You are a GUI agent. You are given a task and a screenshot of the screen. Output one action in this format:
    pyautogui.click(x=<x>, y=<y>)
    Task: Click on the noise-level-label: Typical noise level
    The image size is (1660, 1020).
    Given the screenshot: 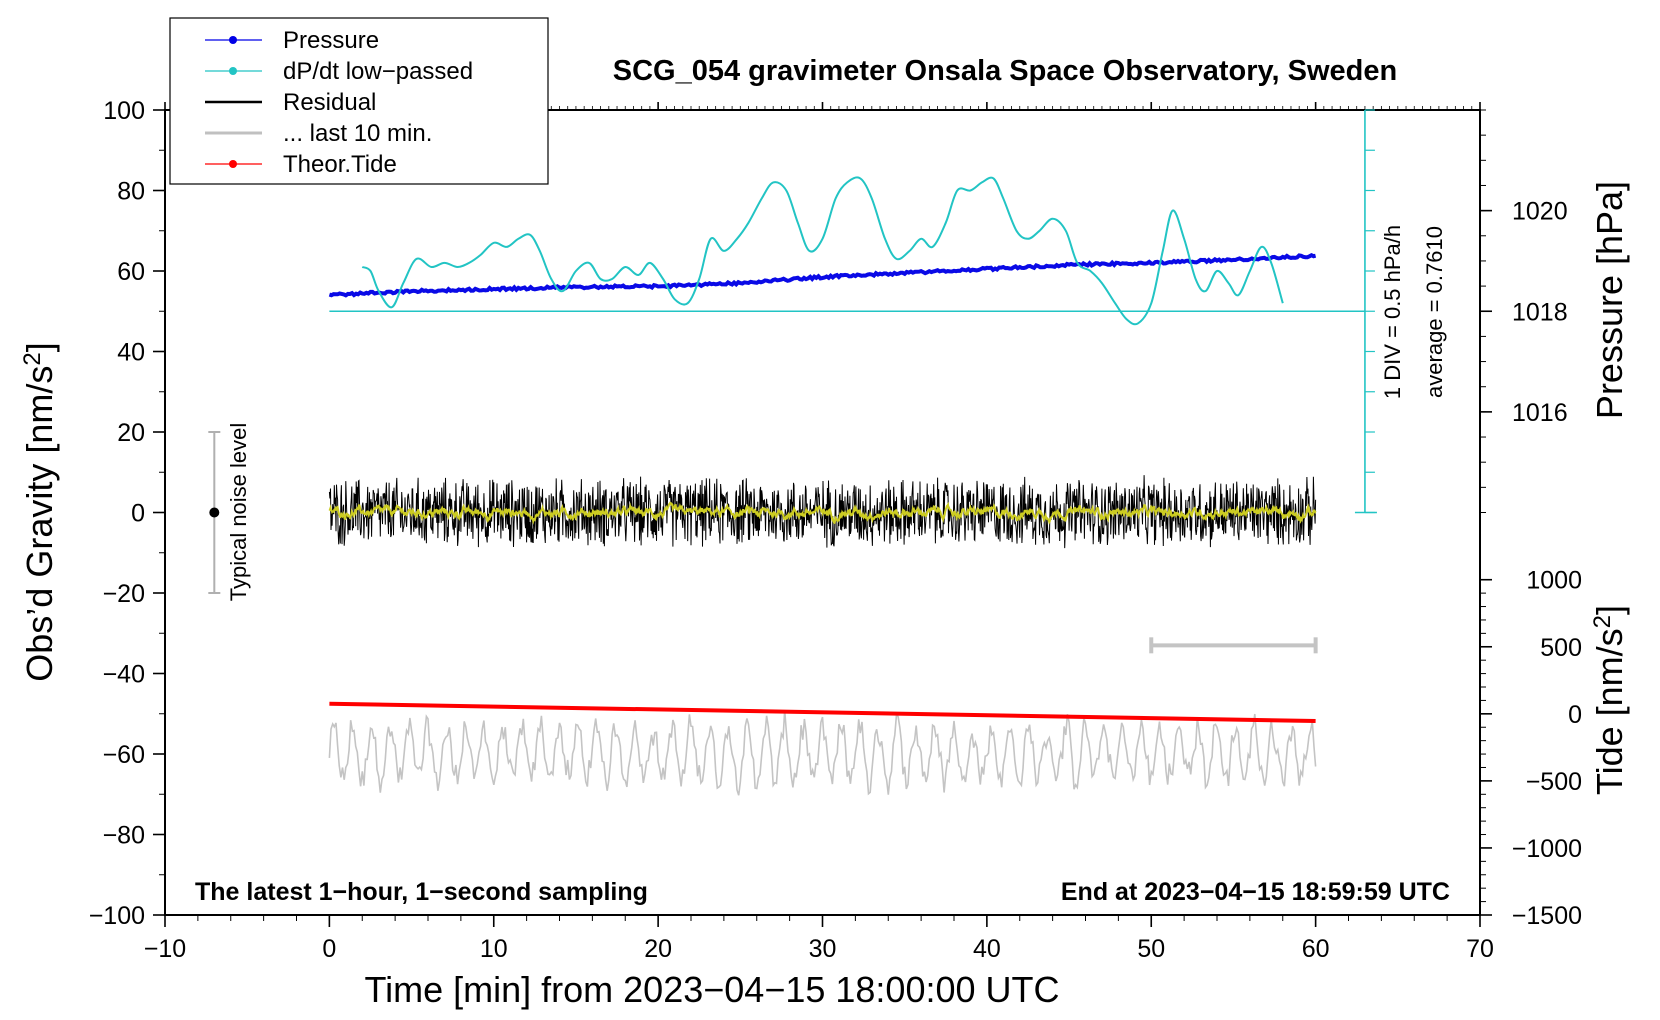 What is the action you would take?
    pyautogui.click(x=238, y=512)
    